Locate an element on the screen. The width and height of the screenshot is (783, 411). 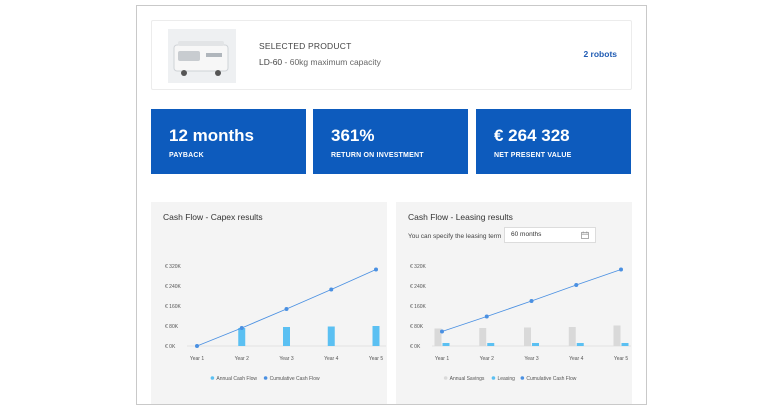
product-capacity: 60kg maximum capacity is located at coordinates (335, 62).